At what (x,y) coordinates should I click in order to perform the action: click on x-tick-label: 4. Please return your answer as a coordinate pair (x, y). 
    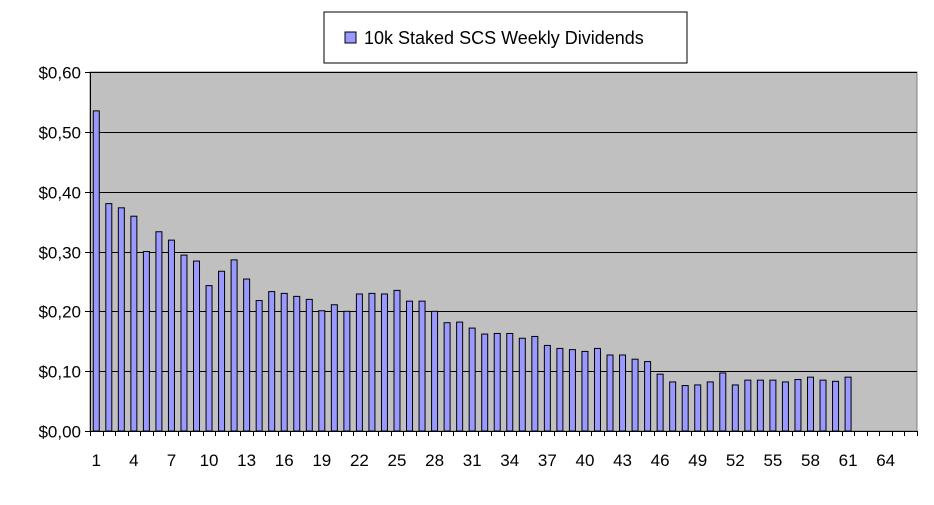
    Looking at the image, I should click on (133, 460).